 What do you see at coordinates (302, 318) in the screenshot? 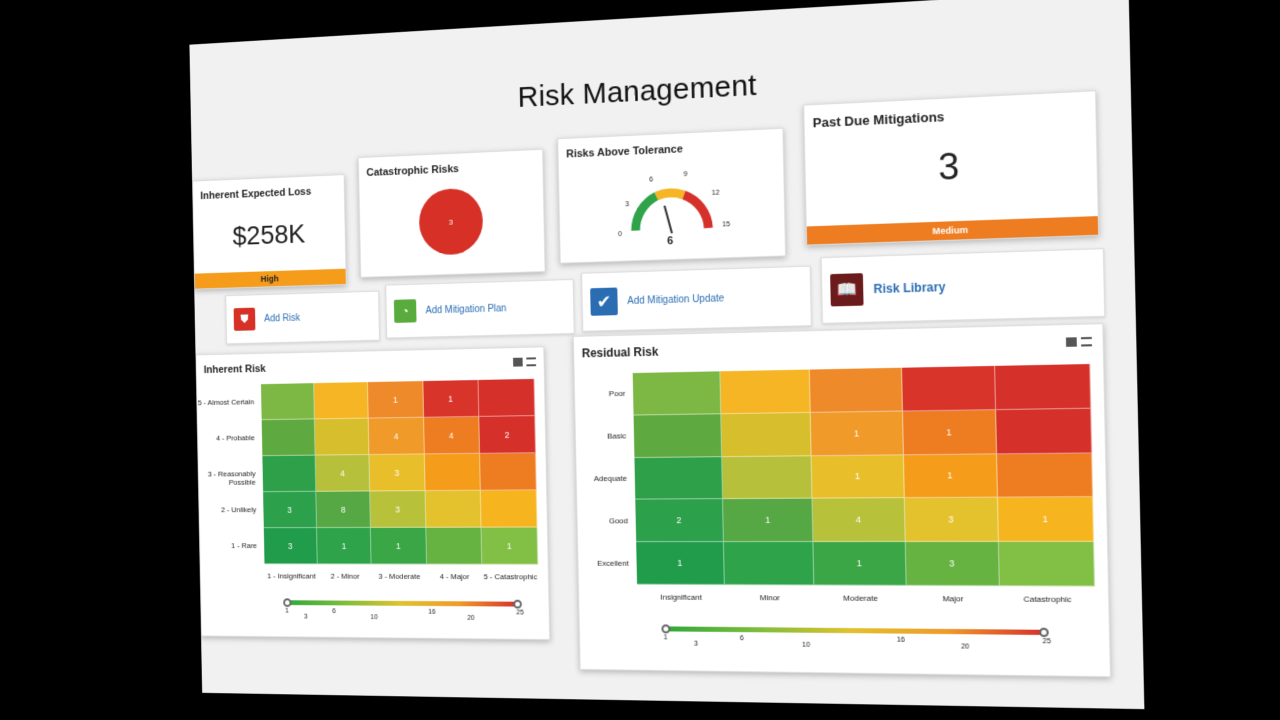
I see `add-risk-button: ⛊ Add Risk` at bounding box center [302, 318].